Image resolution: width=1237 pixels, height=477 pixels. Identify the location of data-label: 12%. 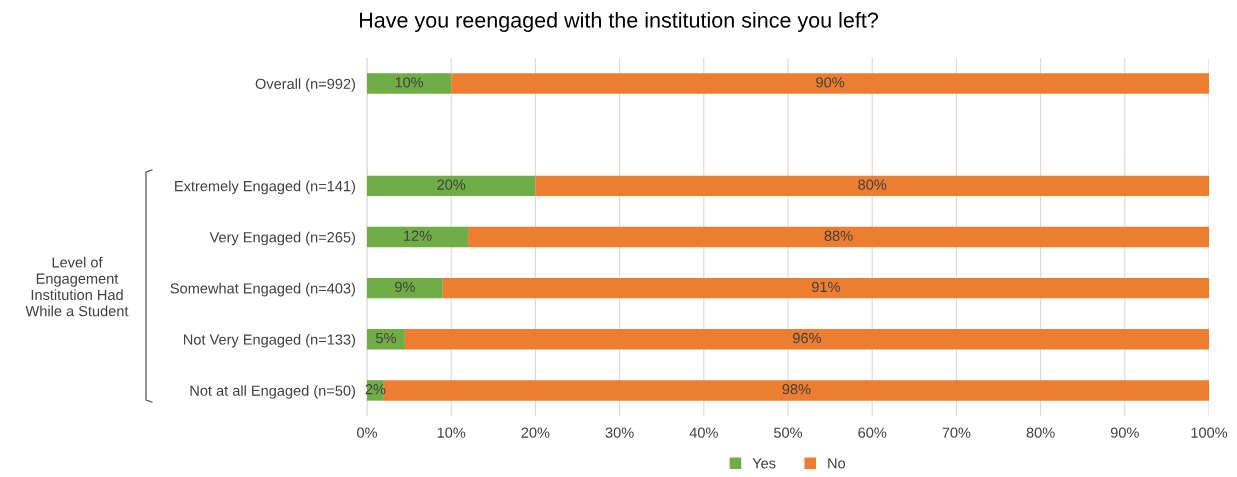
(418, 235).